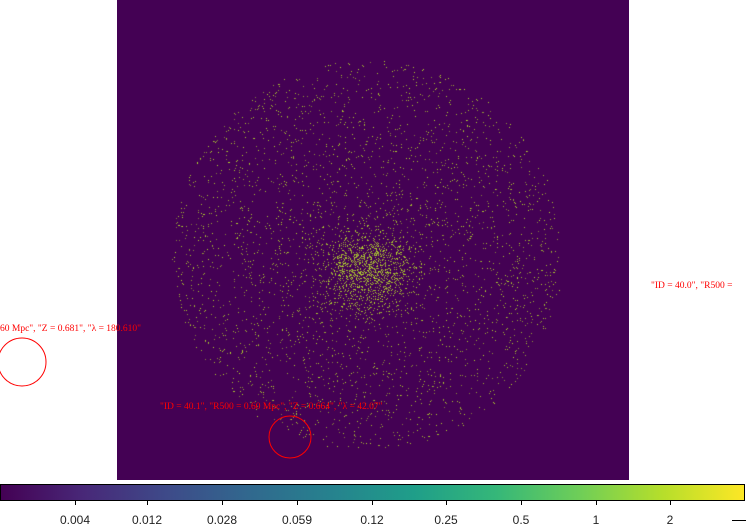  Describe the element at coordinates (75, 520) in the screenshot. I see `colorbar-tick-label: 0.004` at that location.